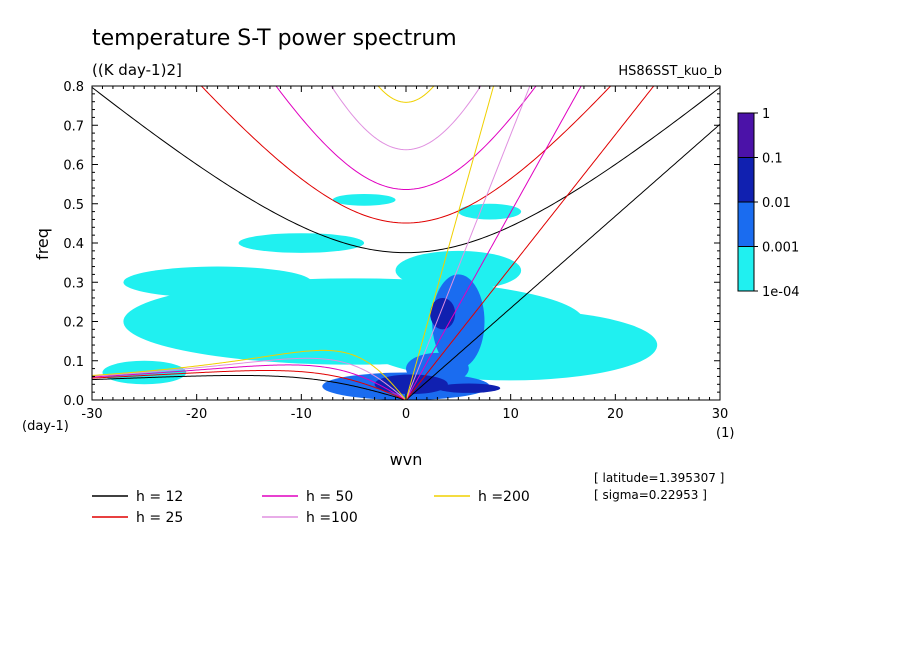 Image resolution: width=904 pixels, height=654 pixels. I want to click on run-name: HS86SST_kuo_b, so click(670, 71).